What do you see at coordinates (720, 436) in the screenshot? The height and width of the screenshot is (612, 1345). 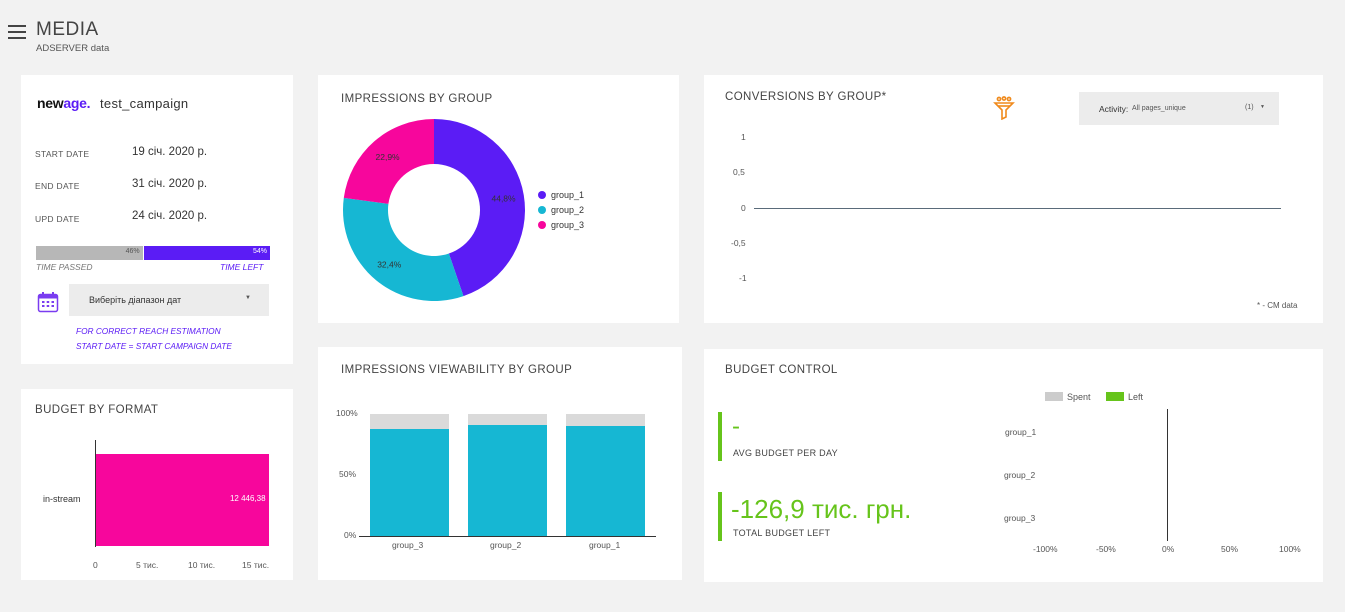 I see `avg-accent-bar` at bounding box center [720, 436].